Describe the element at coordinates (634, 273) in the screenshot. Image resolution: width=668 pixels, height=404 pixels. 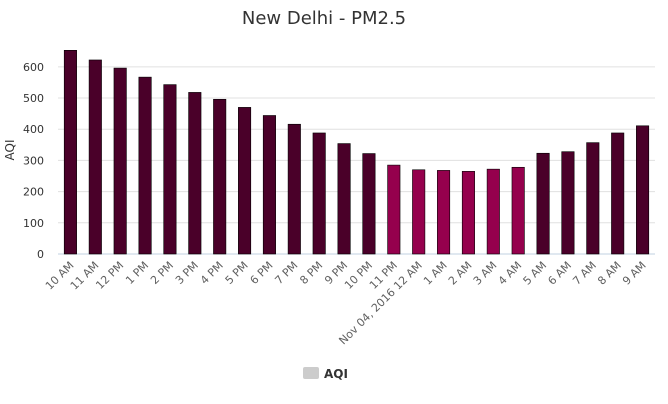
I see `x-tick-label: 9 AM` at that location.